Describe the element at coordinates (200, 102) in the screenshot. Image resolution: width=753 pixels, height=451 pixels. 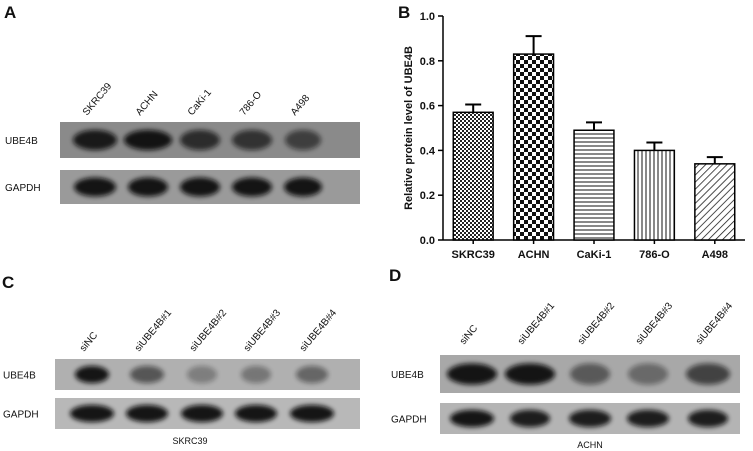
I see `lane-label: CaKi-1` at that location.